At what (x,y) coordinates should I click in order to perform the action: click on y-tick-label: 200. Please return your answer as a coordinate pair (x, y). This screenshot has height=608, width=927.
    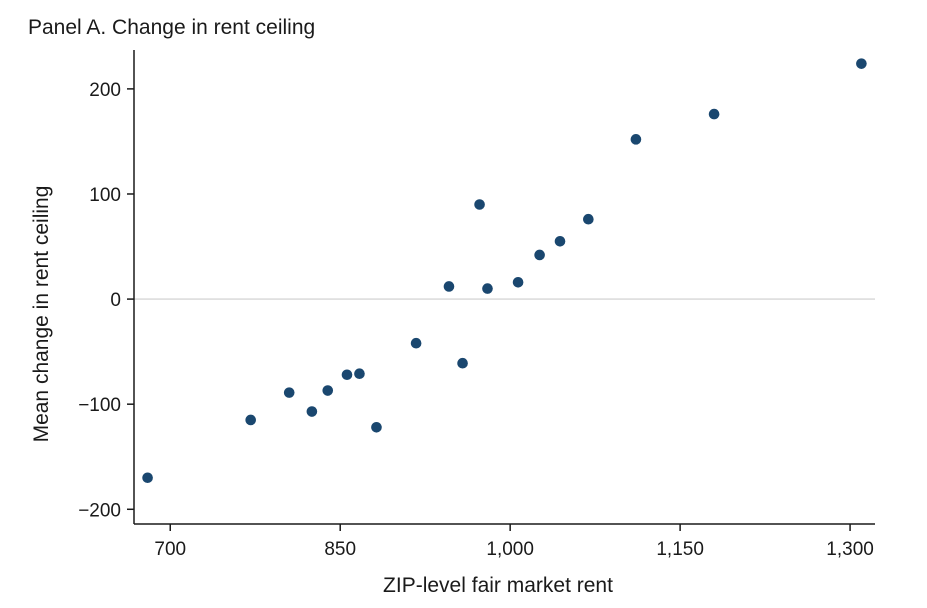
    Looking at the image, I should click on (105, 90).